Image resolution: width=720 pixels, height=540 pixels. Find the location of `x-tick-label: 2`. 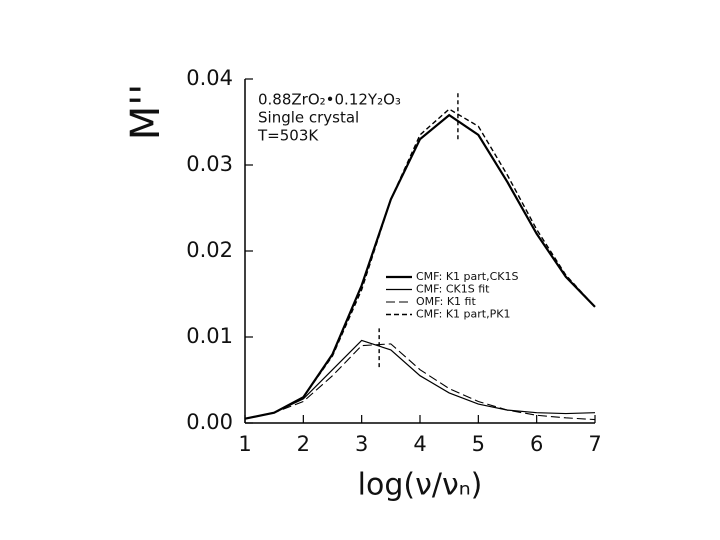

x-tick-label: 2 is located at coordinates (303, 444).